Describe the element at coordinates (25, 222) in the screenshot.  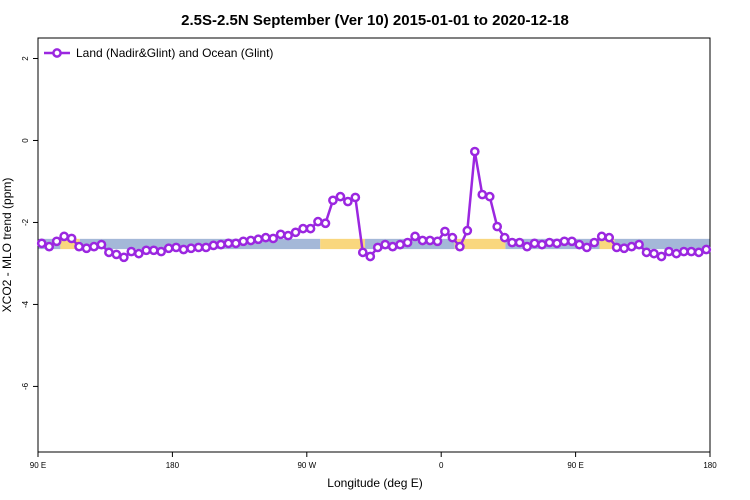
I see `y-tick-label: -2` at that location.